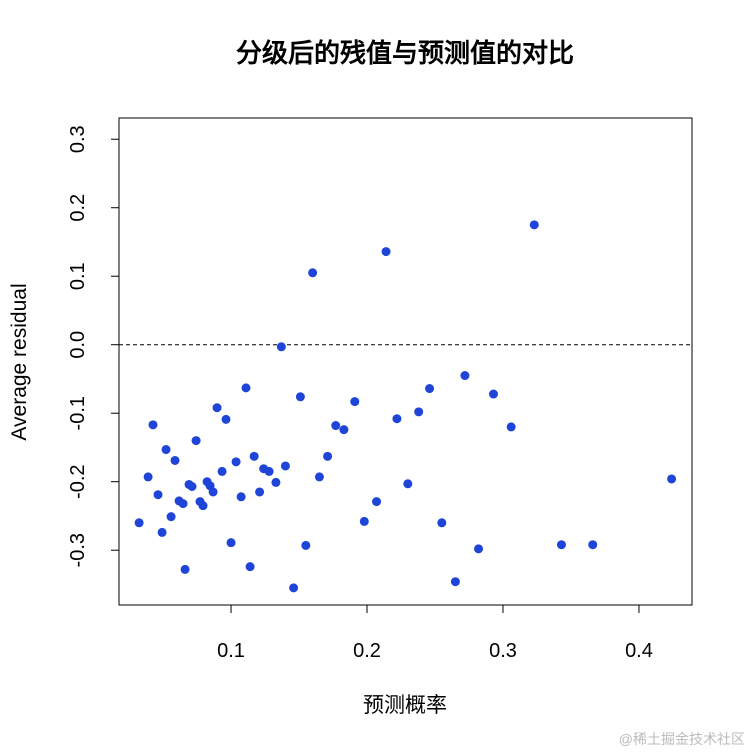 This screenshot has width=753, height=753. What do you see at coordinates (639, 651) in the screenshot?
I see `x-tick-label: 0.4` at bounding box center [639, 651].